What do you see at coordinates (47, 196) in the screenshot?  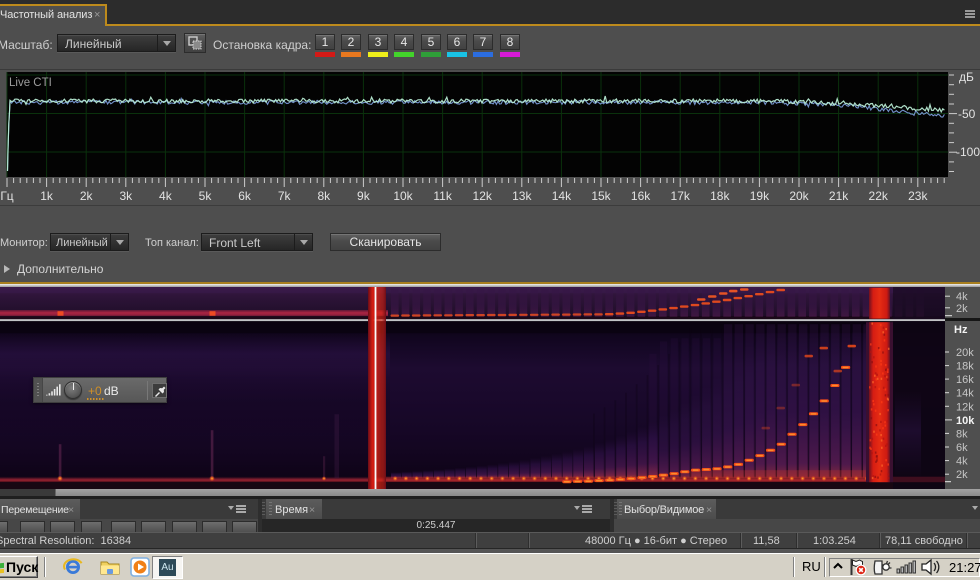 I see `svg-text: 1k` at bounding box center [47, 196].